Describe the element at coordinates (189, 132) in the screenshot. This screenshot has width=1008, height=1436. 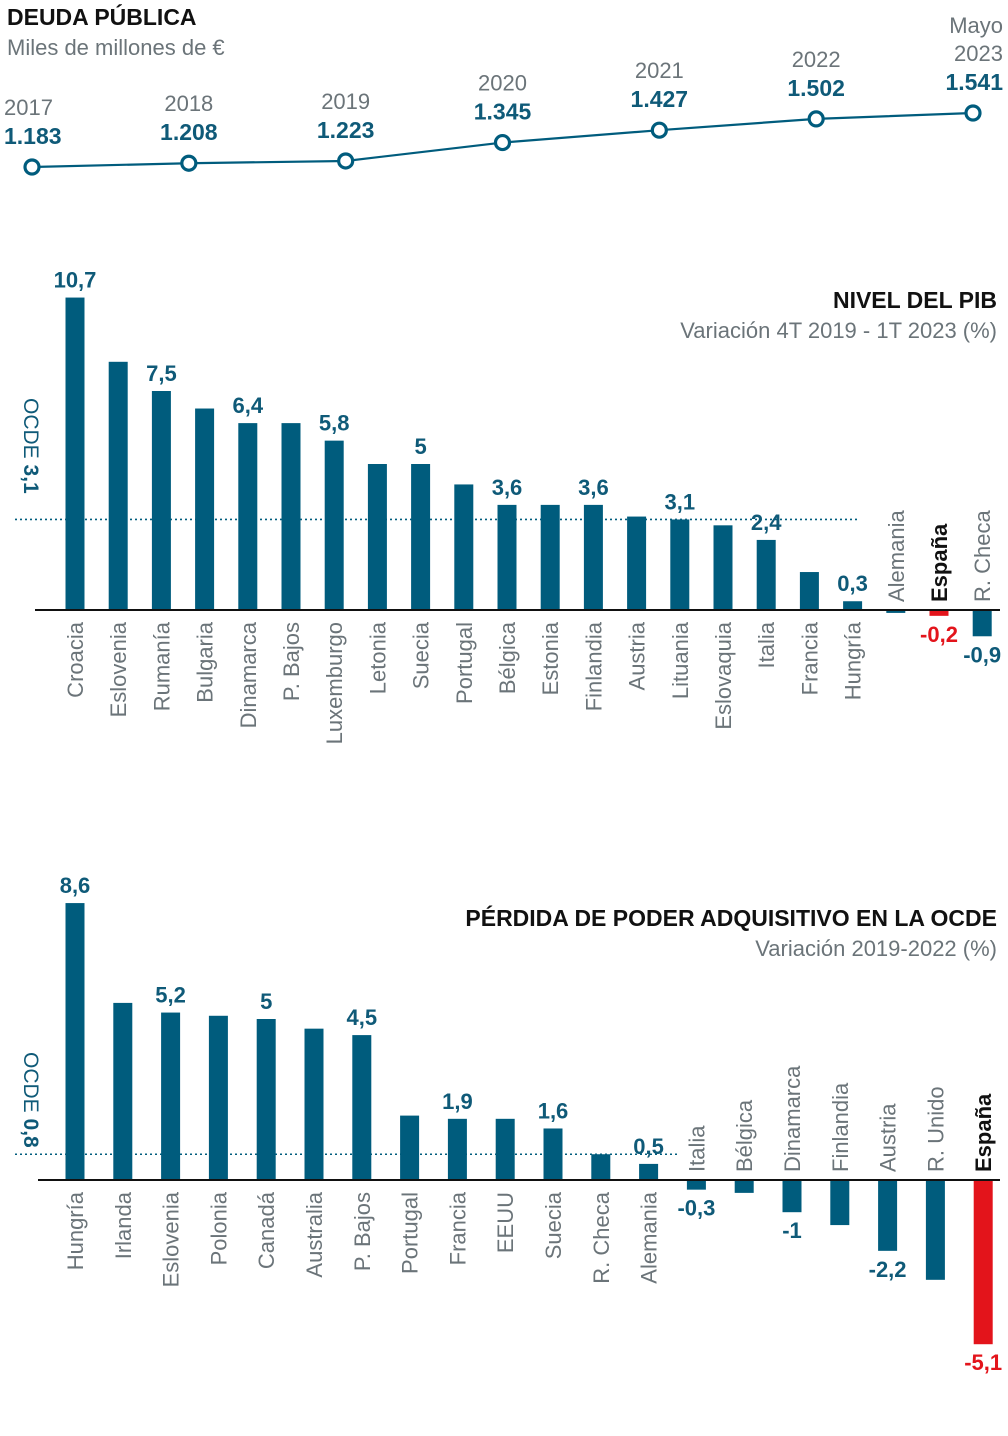
I see `debt-value-label: 1.208` at that location.